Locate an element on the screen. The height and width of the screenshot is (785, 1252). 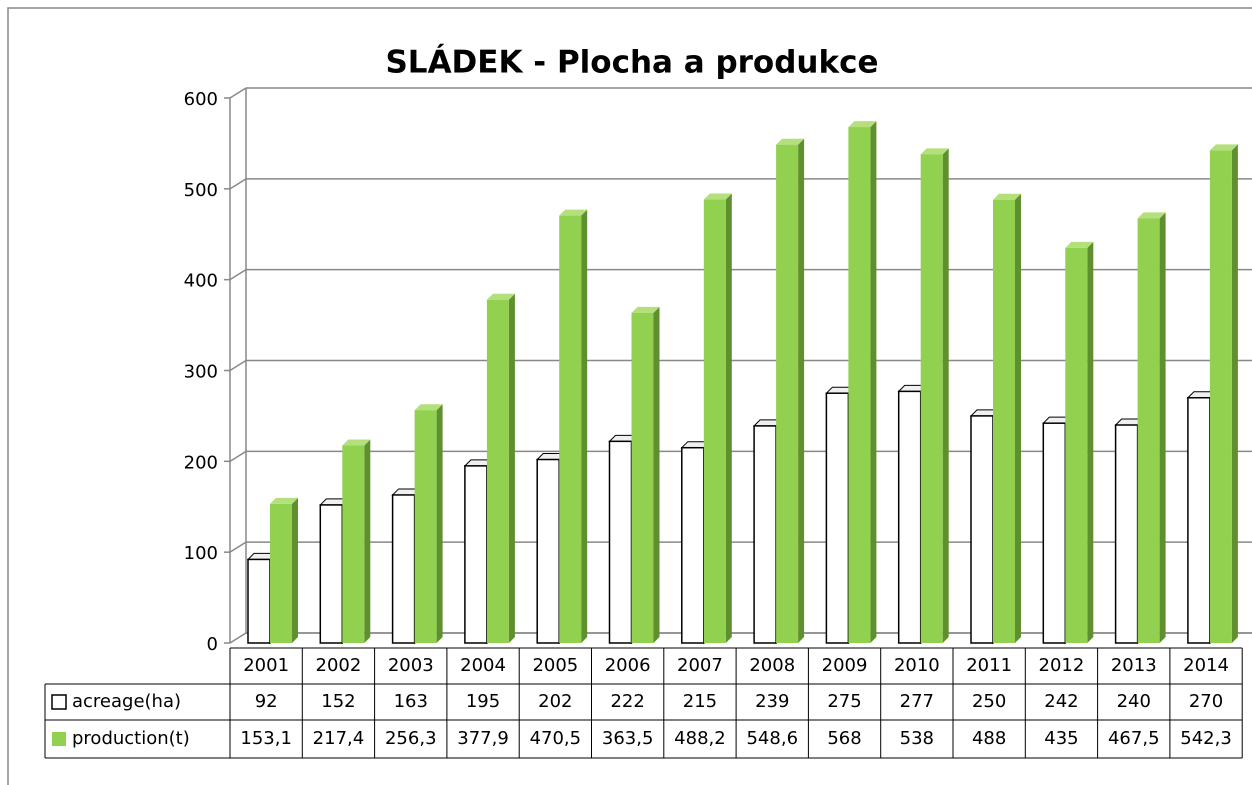
x-tick-label: 2014 is located at coordinates (1206, 665).